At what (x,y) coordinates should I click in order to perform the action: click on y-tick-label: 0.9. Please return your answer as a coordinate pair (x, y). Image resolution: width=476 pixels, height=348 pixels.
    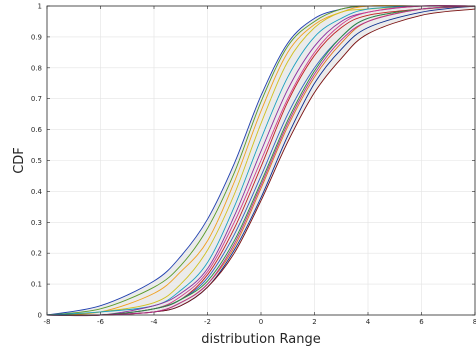
    Looking at the image, I should click on (36, 37).